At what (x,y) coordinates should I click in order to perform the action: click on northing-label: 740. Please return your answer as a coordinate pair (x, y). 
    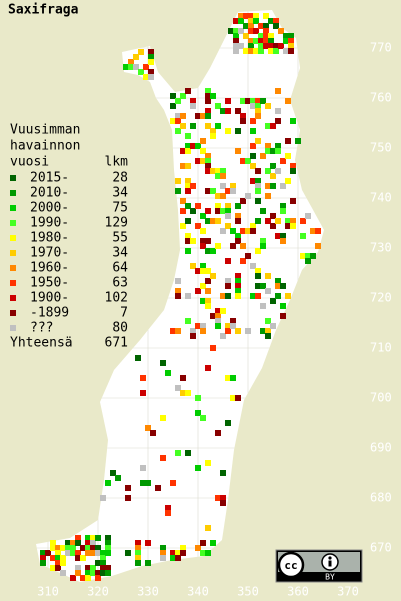
    Looking at the image, I should click on (381, 198).